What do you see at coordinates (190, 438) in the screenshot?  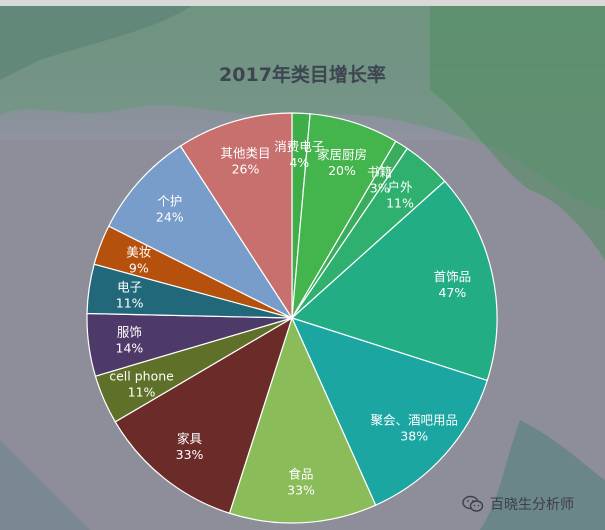 I see `slice-label: 家具` at bounding box center [190, 438].